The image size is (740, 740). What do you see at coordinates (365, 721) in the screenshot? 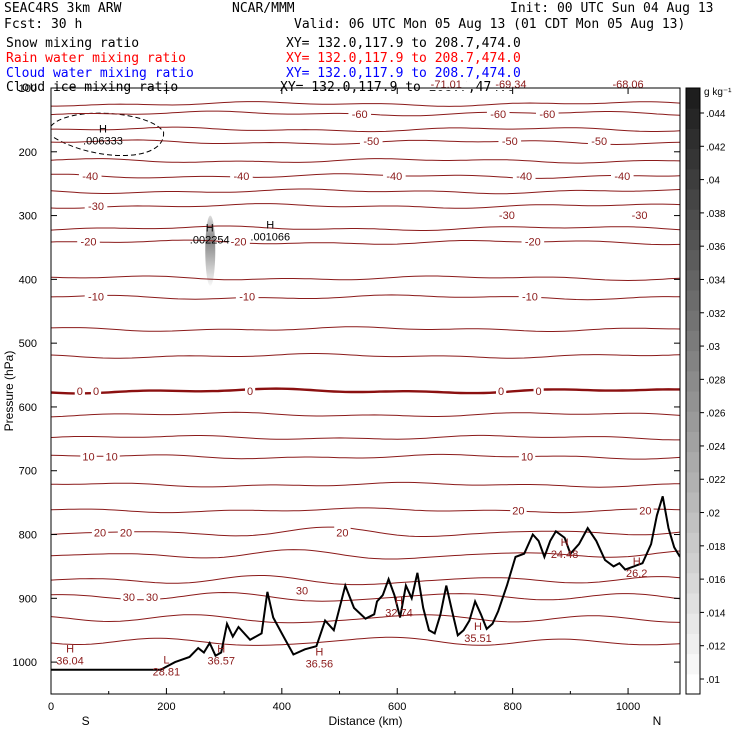
I see `x-axis-title: Distance (km)` at bounding box center [365, 721].